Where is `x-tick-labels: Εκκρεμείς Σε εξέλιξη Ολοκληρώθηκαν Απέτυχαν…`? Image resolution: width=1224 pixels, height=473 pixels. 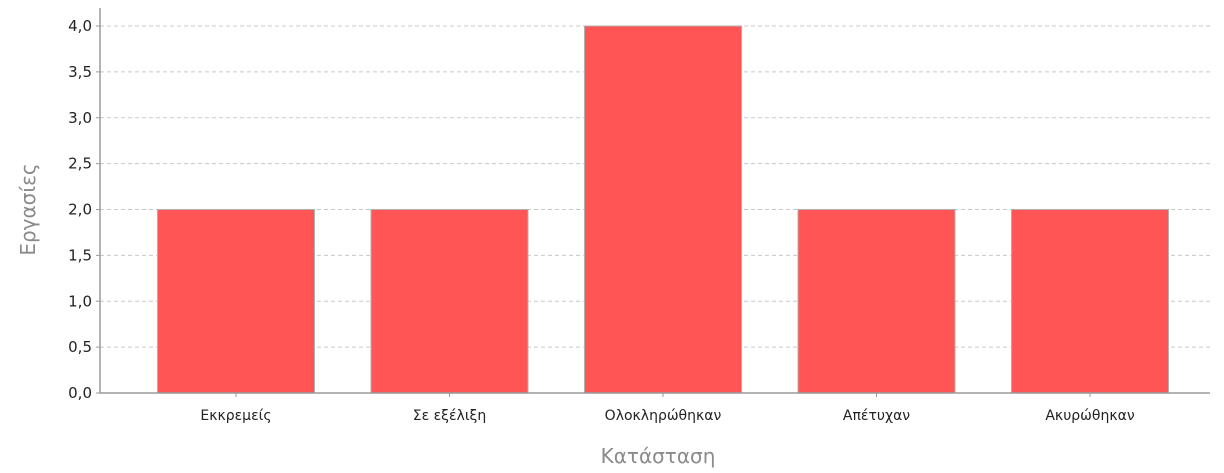
x-tick-labels: Εκκρεμείς Σε εξέλιξη Ολοκληρώθηκαν Απέτυχαν… is located at coordinates (667, 408).